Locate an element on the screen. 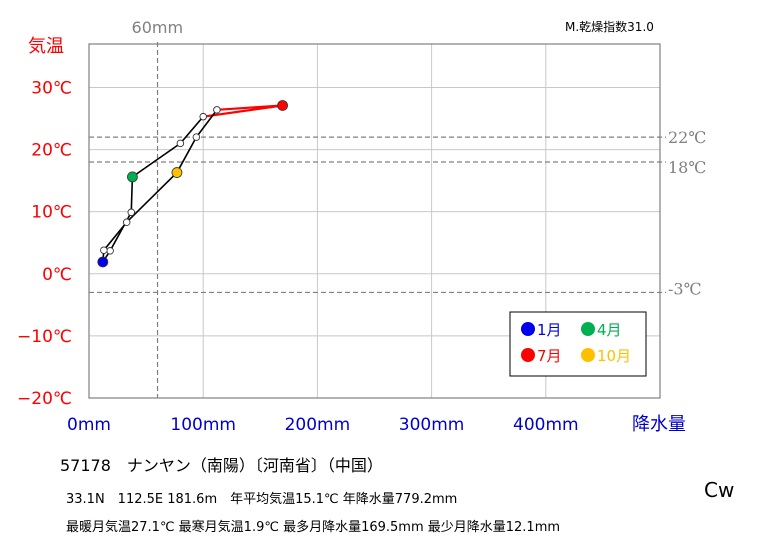  legend-label: 10月 is located at coordinates (614, 356).